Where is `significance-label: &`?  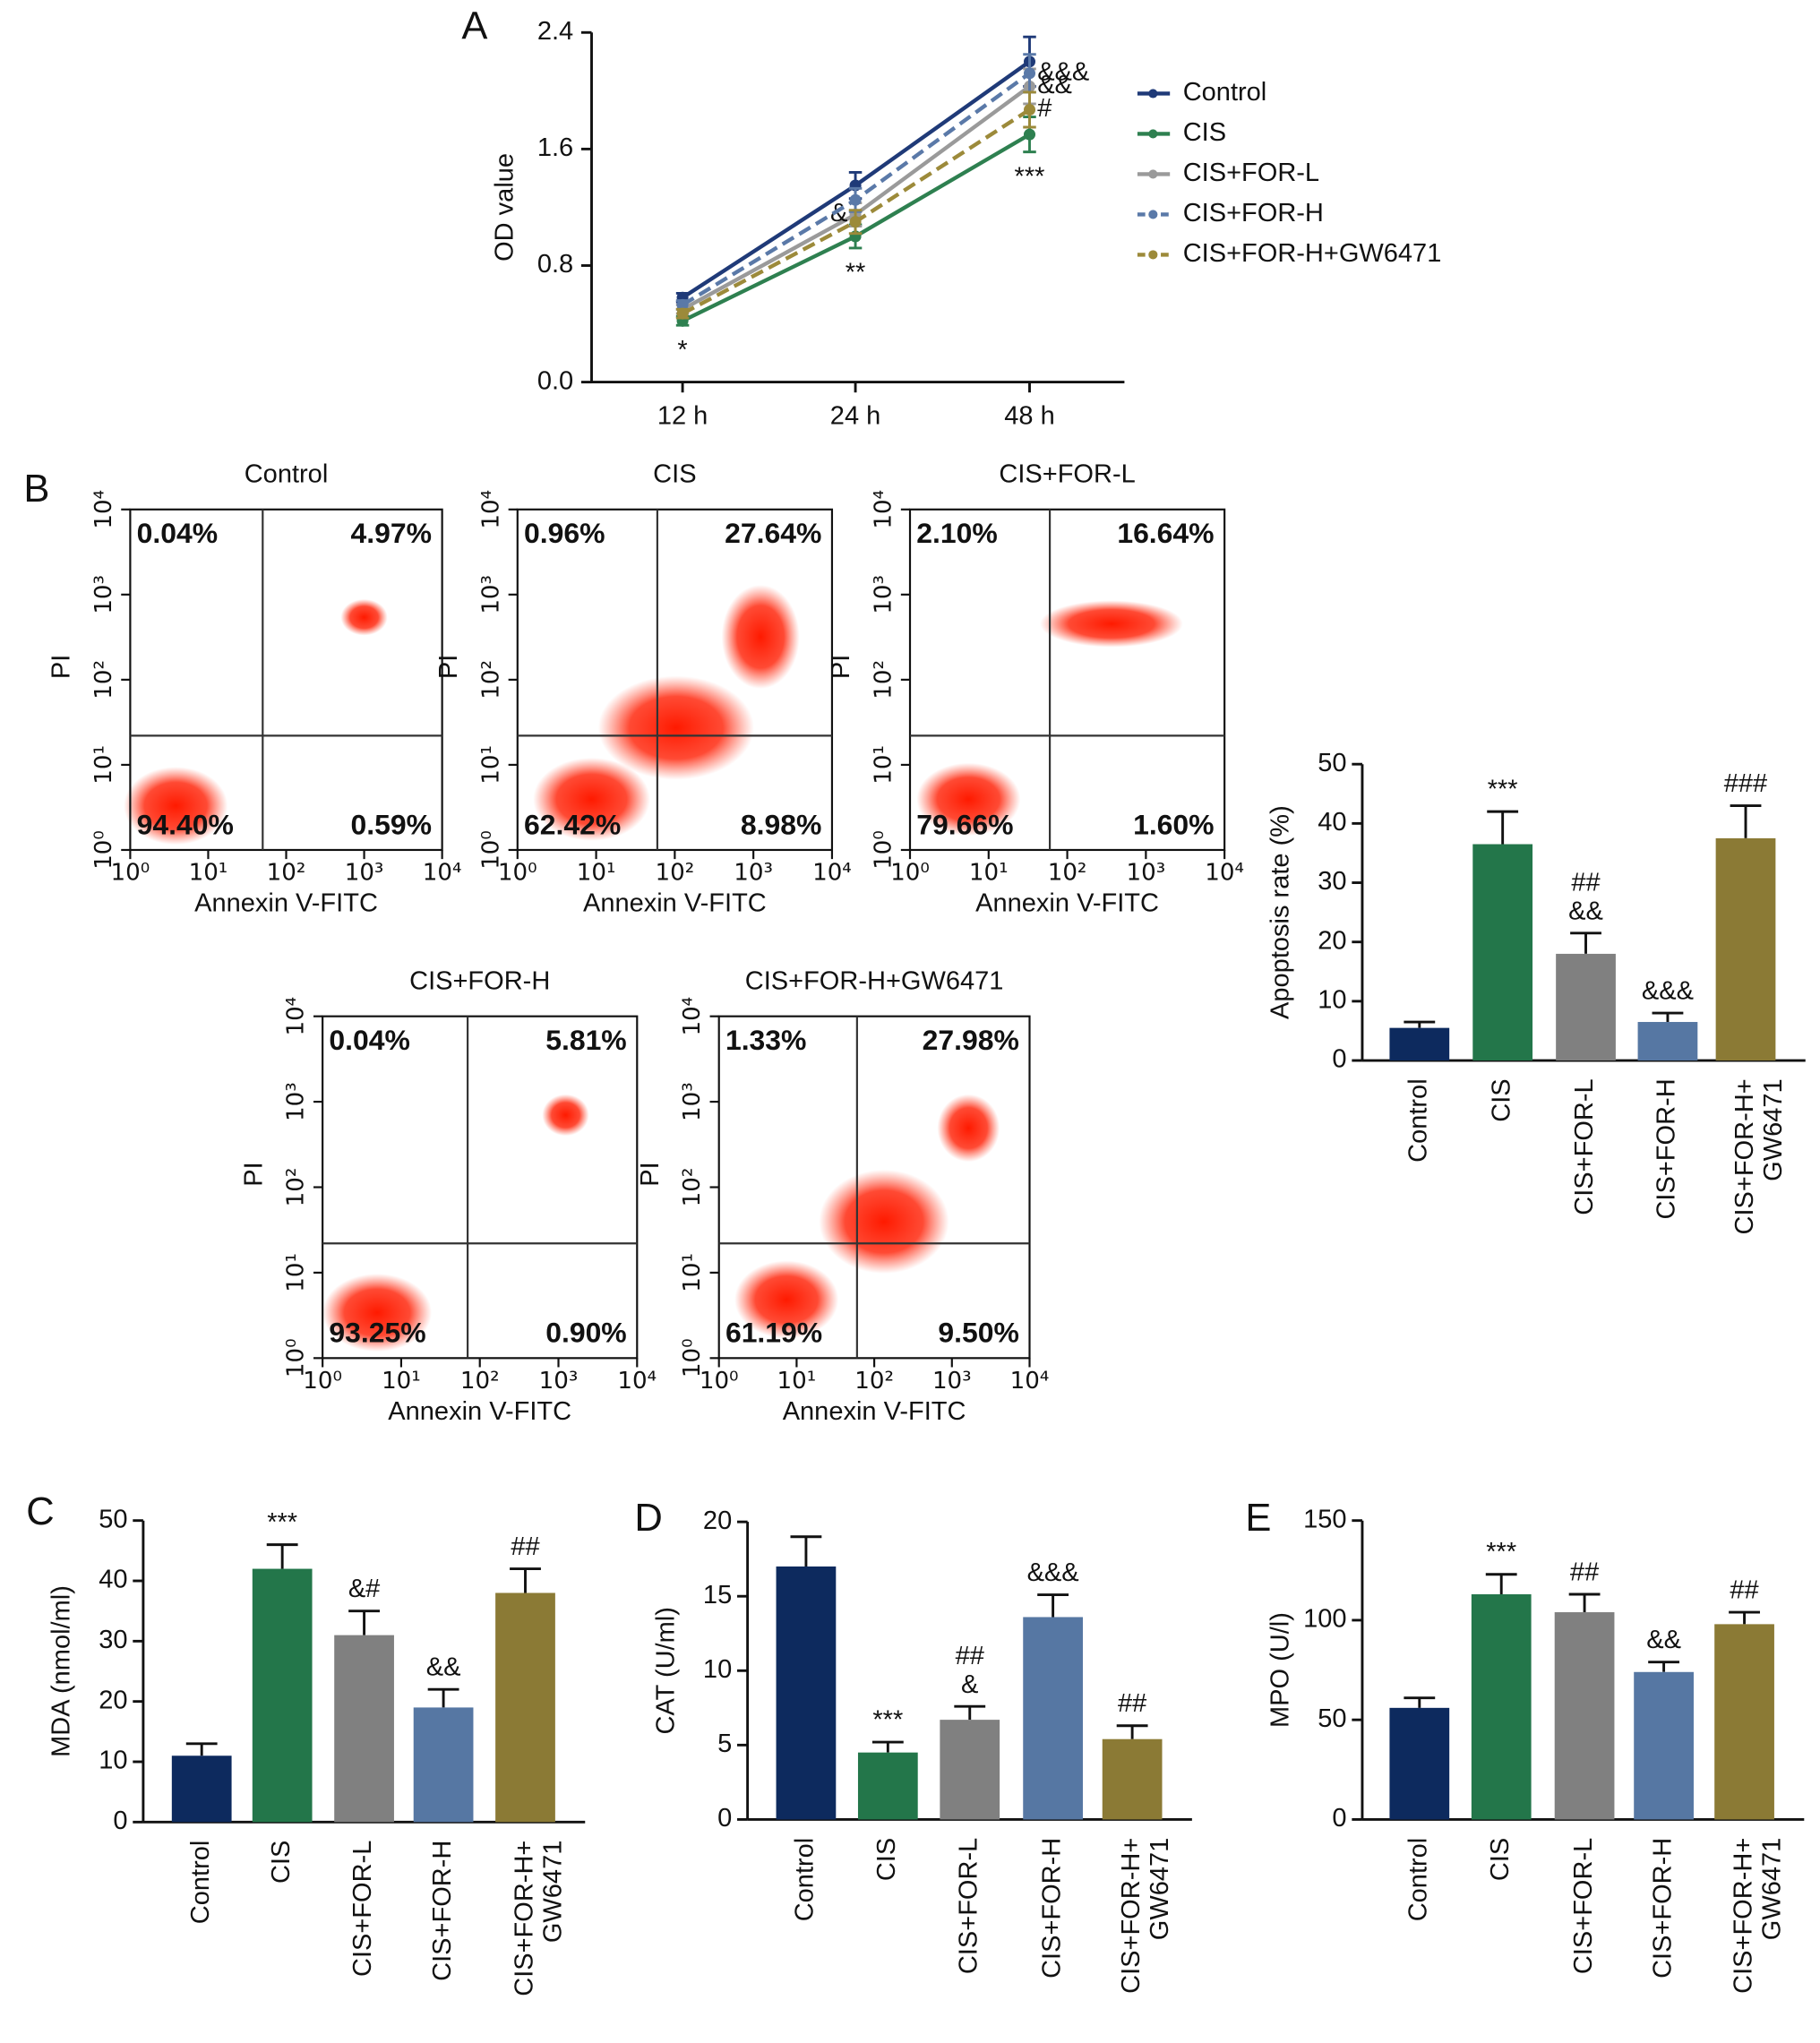
significance-label: & is located at coordinates (838, 213).